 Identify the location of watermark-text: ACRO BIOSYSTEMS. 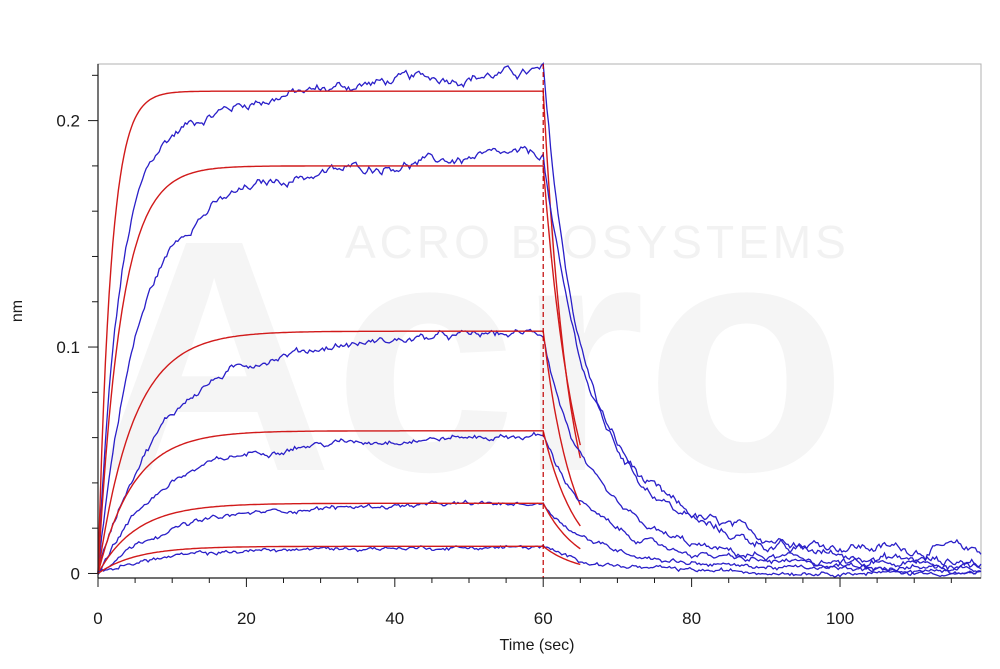
(597, 242).